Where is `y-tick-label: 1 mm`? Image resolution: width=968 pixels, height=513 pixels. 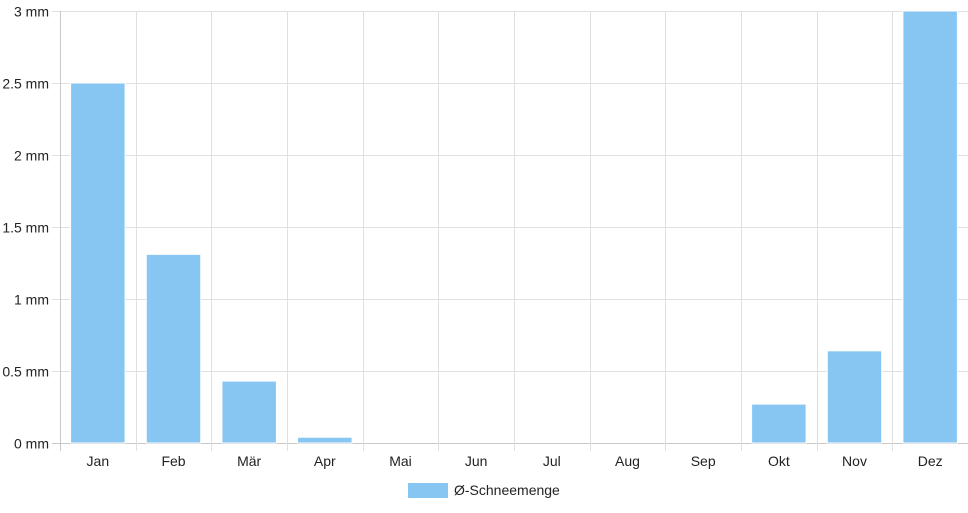
y-tick-label: 1 mm is located at coordinates (31, 300).